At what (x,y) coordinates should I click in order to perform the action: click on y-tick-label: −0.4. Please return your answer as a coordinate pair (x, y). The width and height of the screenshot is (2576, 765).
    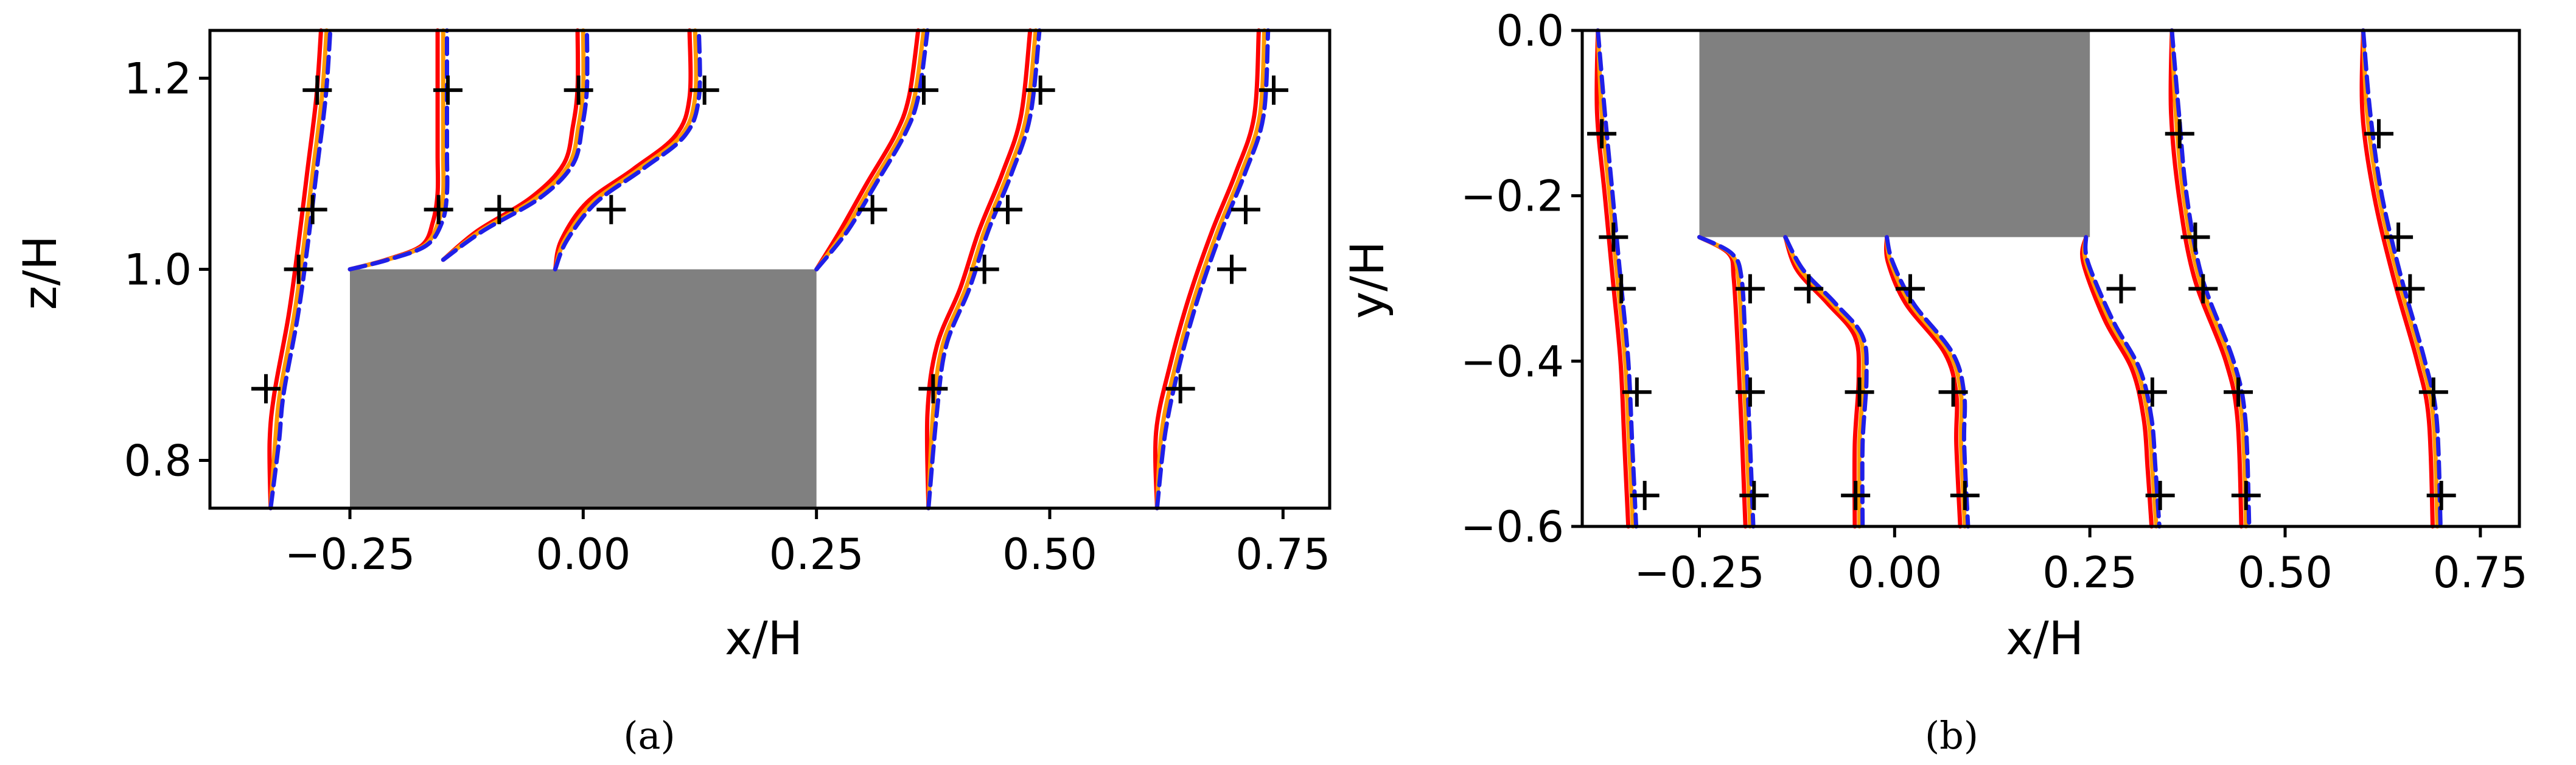
    Looking at the image, I should click on (1512, 361).